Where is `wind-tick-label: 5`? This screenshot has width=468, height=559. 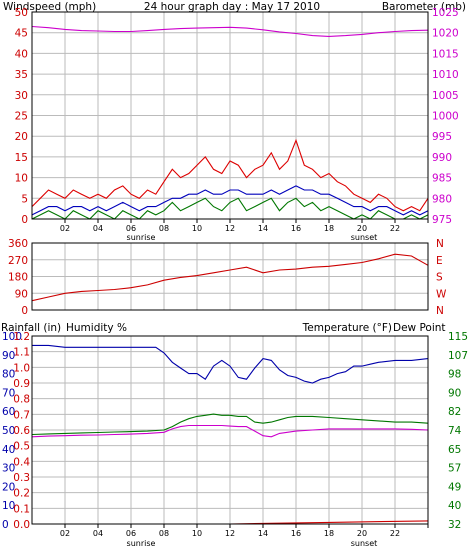
wind-tick-label: 5 is located at coordinates (24, 199).